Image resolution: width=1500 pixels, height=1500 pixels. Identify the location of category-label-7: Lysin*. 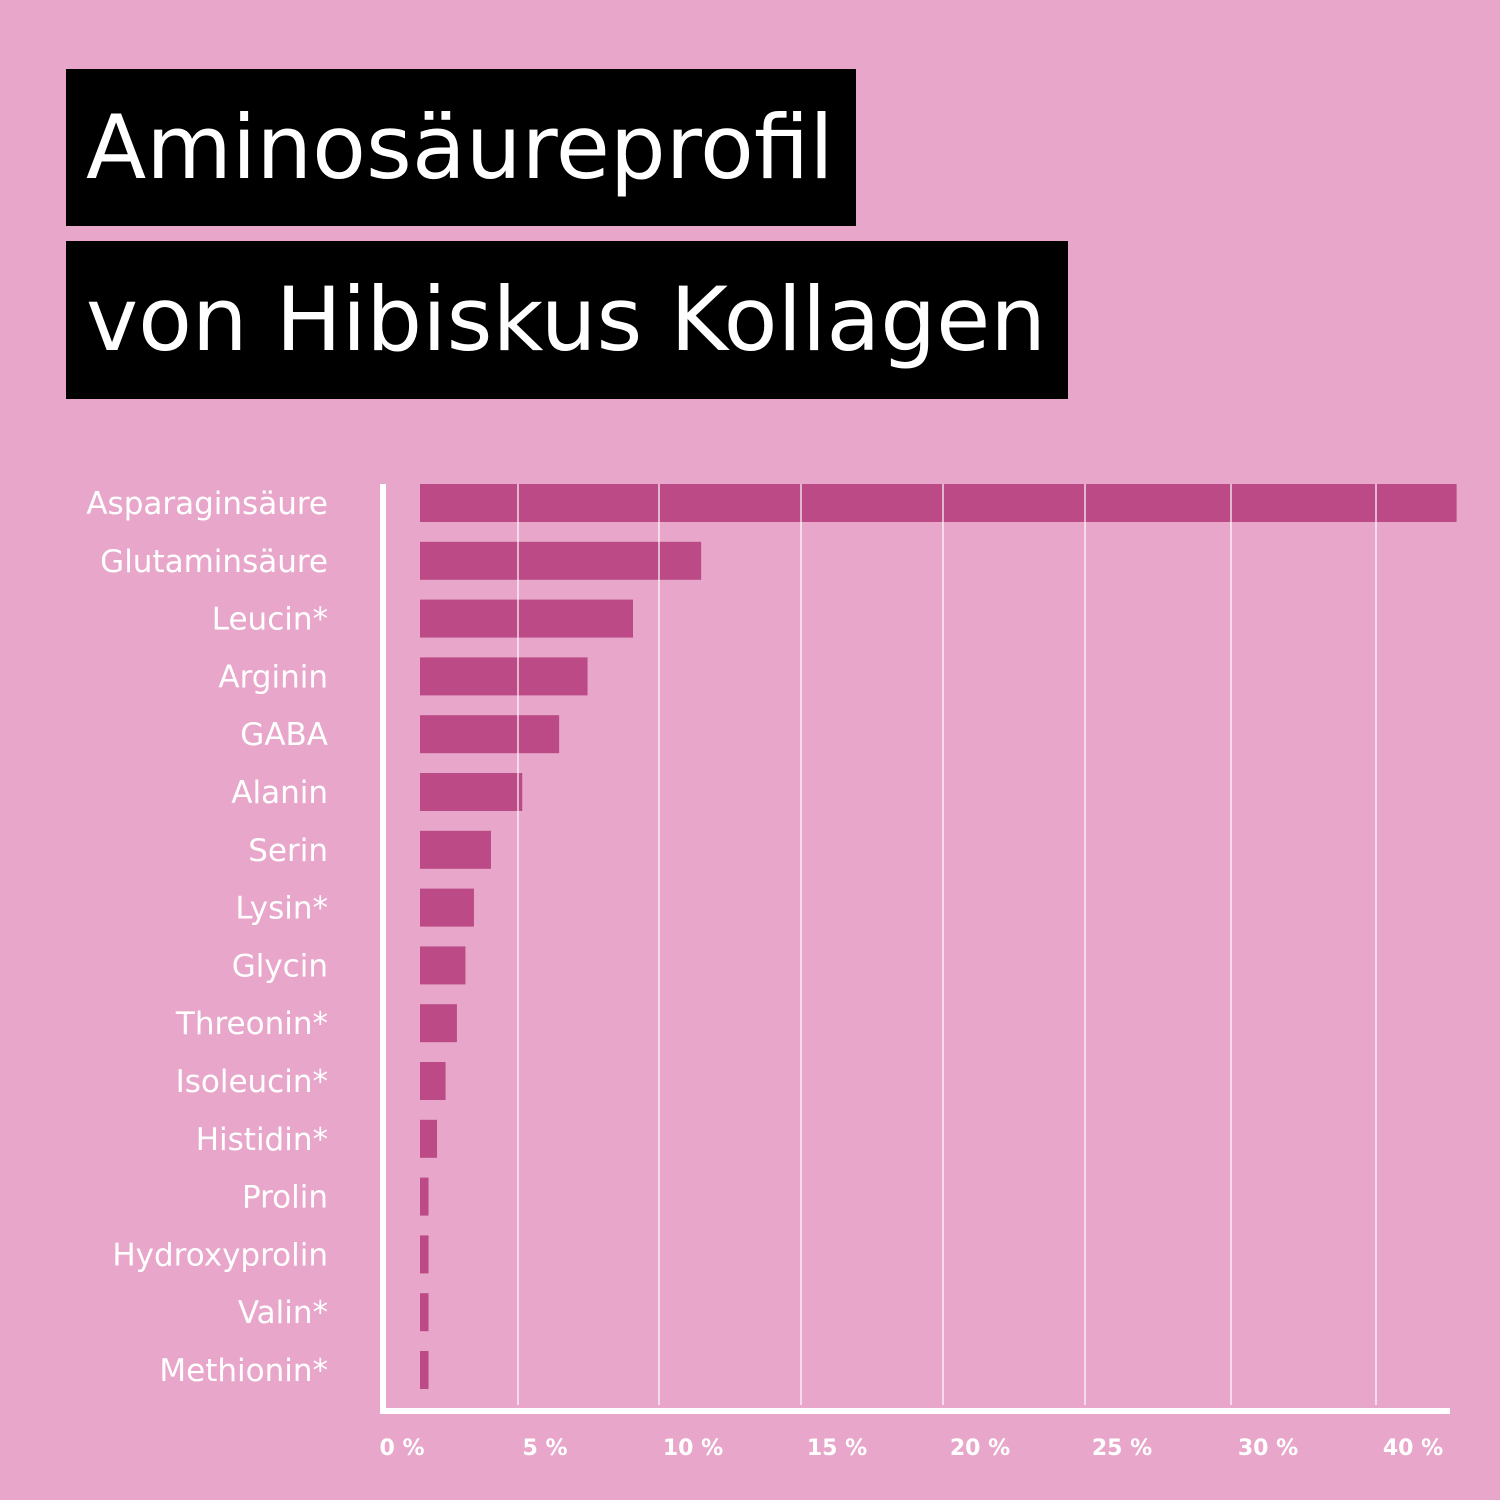
(281, 909).